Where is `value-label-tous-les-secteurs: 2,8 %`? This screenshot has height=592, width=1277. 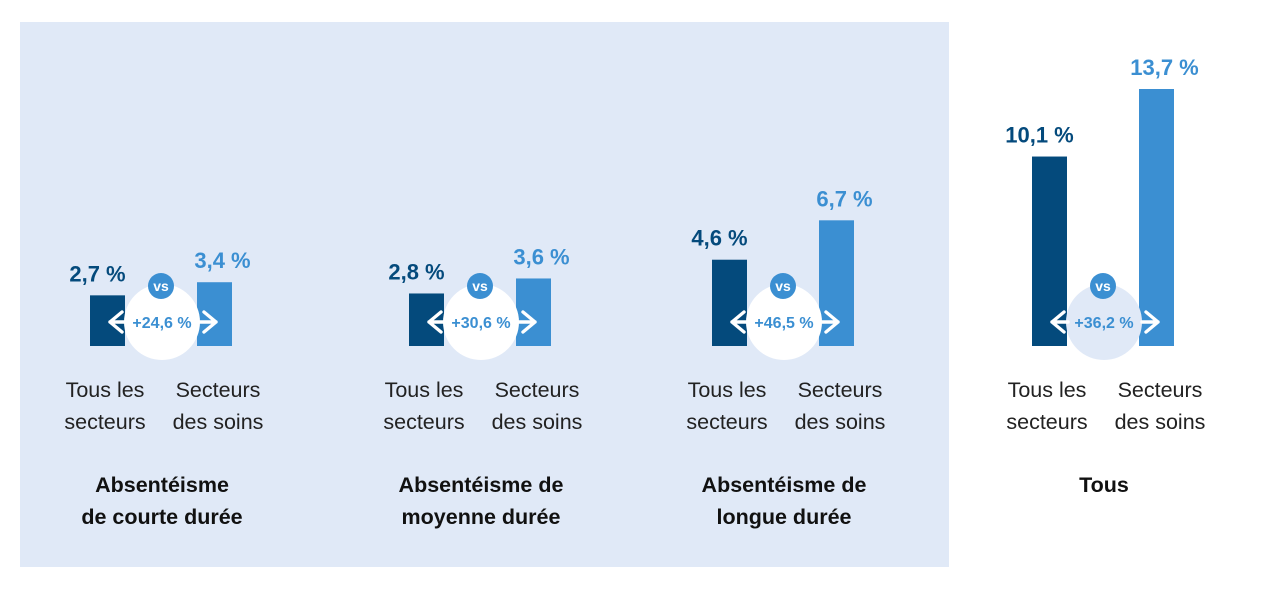 value-label-tous-les-secteurs: 2,8 % is located at coordinates (416, 271).